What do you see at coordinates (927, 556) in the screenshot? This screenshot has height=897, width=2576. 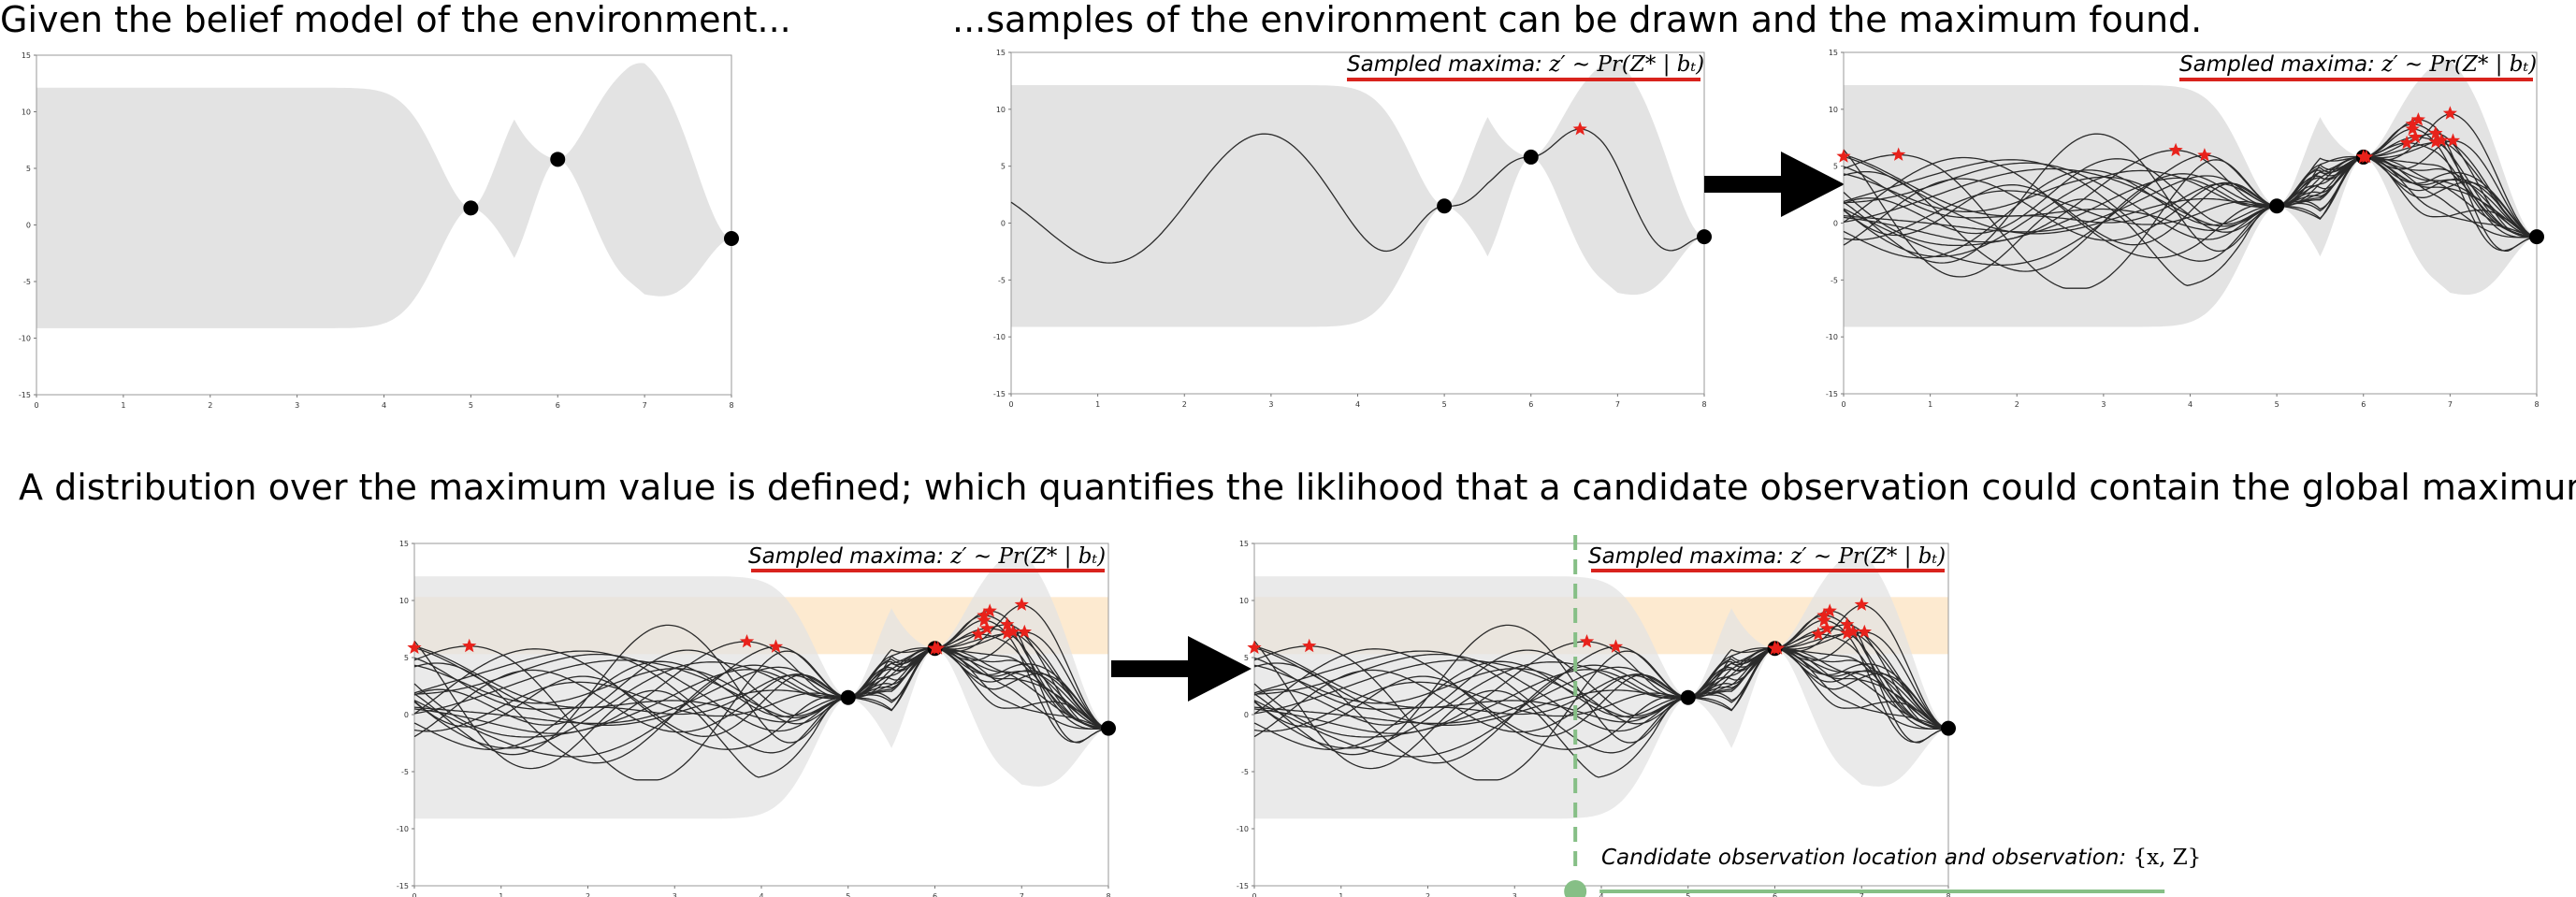 I see `sampled-maxima-label-3: Sampled maxima: z′ ∼ Pr(Z* | bₜ)` at bounding box center [927, 556].